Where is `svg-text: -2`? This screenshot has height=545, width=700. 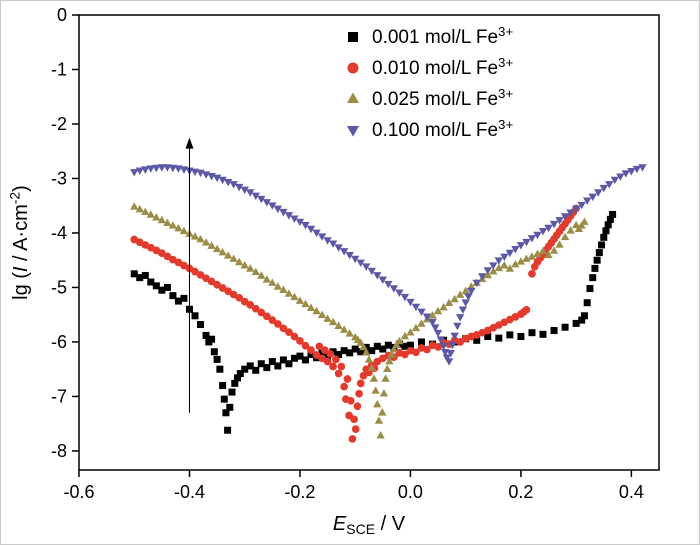
svg-text: -2 is located at coordinates (59, 124).